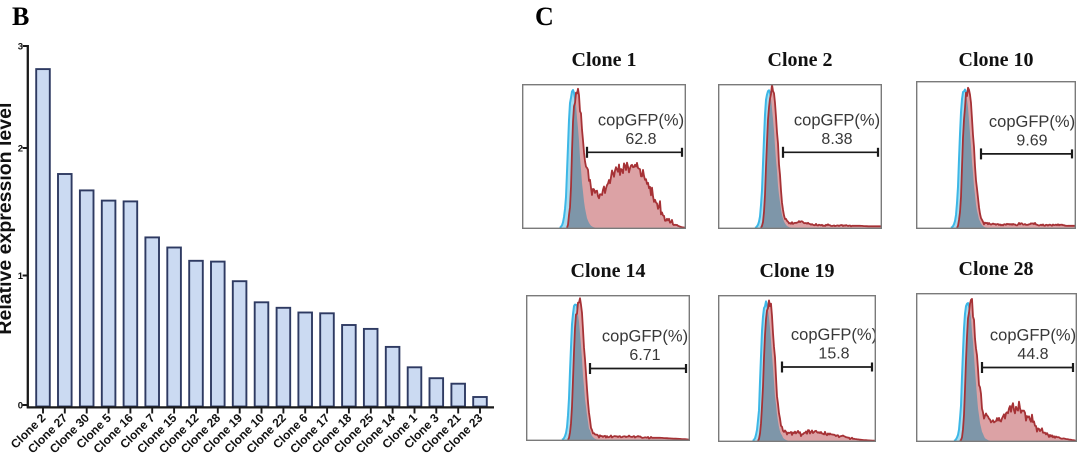 The image size is (1080, 460). Describe the element at coordinates (1032, 354) in the screenshot. I see `svg-text: 44.8` at that location.